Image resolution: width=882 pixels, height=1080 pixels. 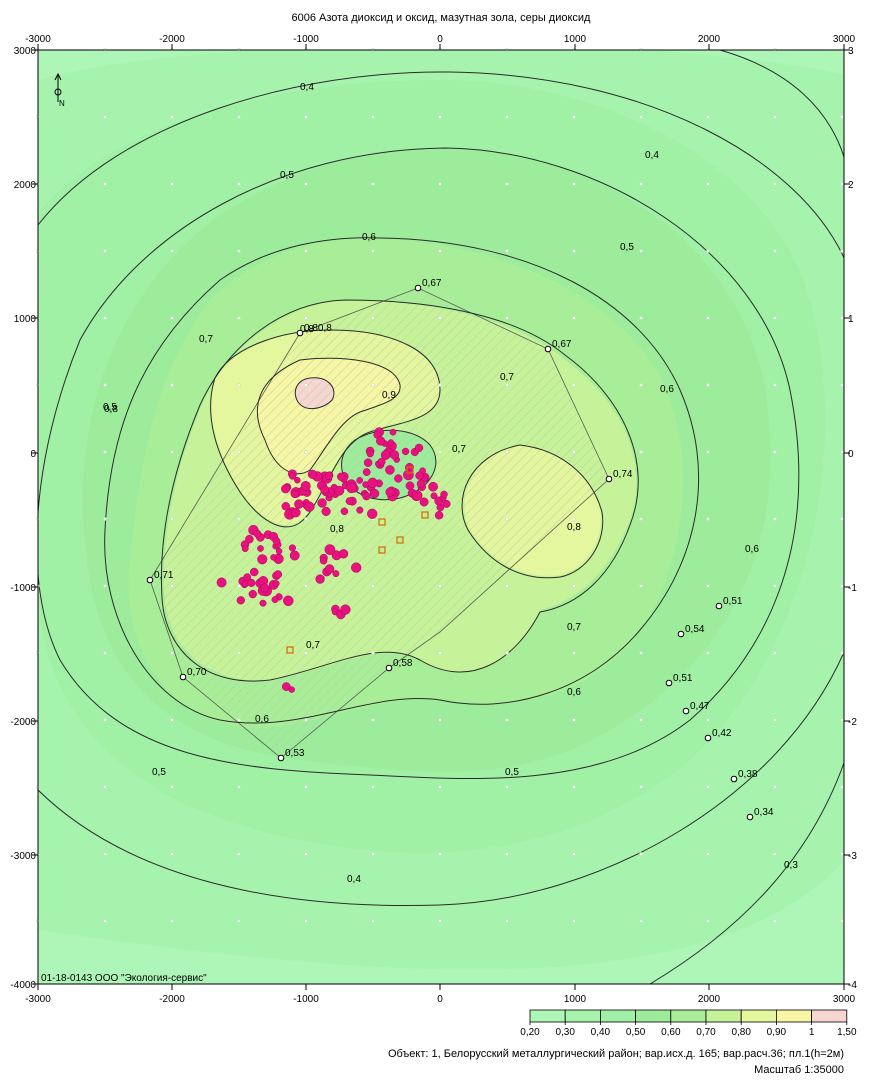 What do you see at coordinates (695, 629) in the screenshot?
I see `point-label: 0,54` at bounding box center [695, 629].